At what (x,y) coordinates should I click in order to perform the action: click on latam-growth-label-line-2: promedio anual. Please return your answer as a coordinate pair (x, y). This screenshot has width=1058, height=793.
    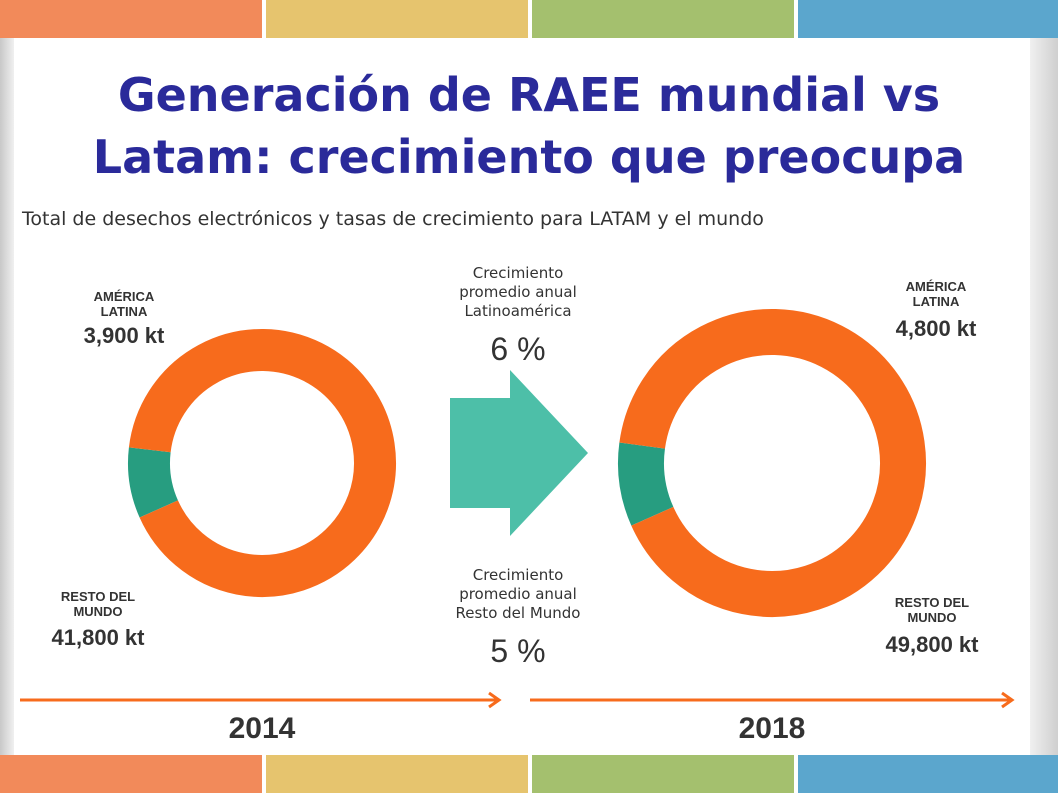
    Looking at the image, I should click on (518, 292).